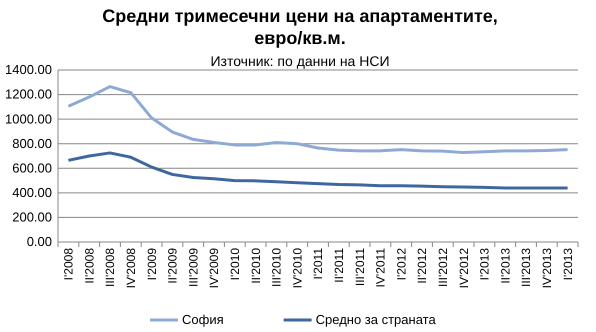 This screenshot has width=596, height=332. What do you see at coordinates (300, 61) in the screenshot?
I see `chart-subtitle: Източник: по данни на НСИ` at bounding box center [300, 61].